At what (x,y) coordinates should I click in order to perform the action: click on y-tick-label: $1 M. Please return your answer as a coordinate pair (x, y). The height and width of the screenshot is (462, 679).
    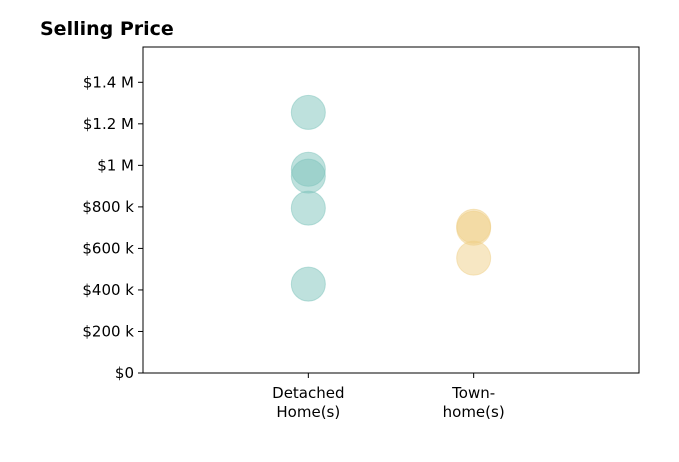
    Looking at the image, I should click on (115, 165).